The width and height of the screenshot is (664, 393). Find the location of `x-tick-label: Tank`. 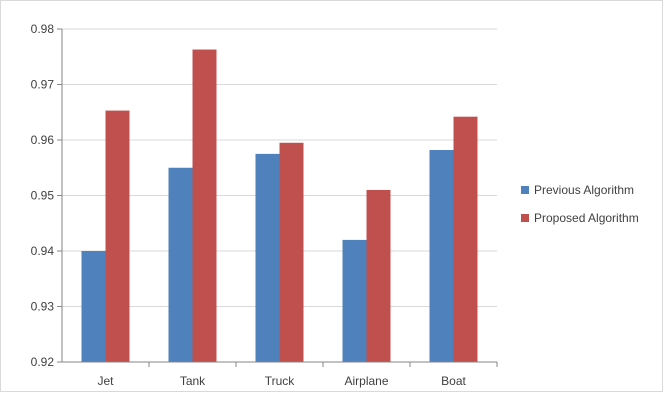

x-tick-label: Tank is located at coordinates (193, 381).